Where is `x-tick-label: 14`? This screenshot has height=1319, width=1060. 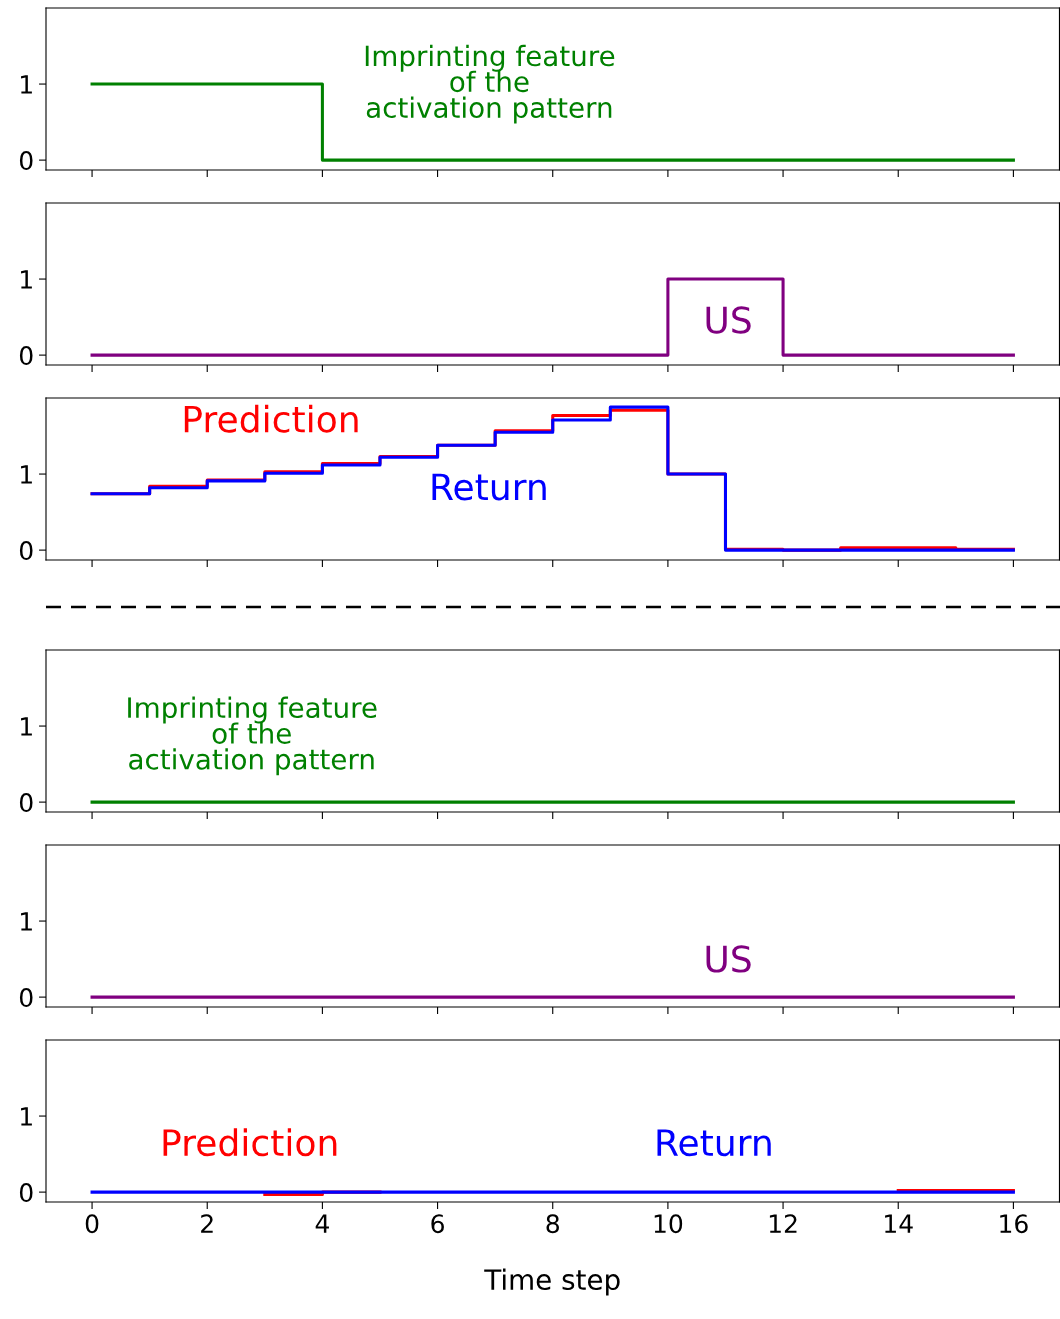
x-tick-label: 14 is located at coordinates (899, 1223).